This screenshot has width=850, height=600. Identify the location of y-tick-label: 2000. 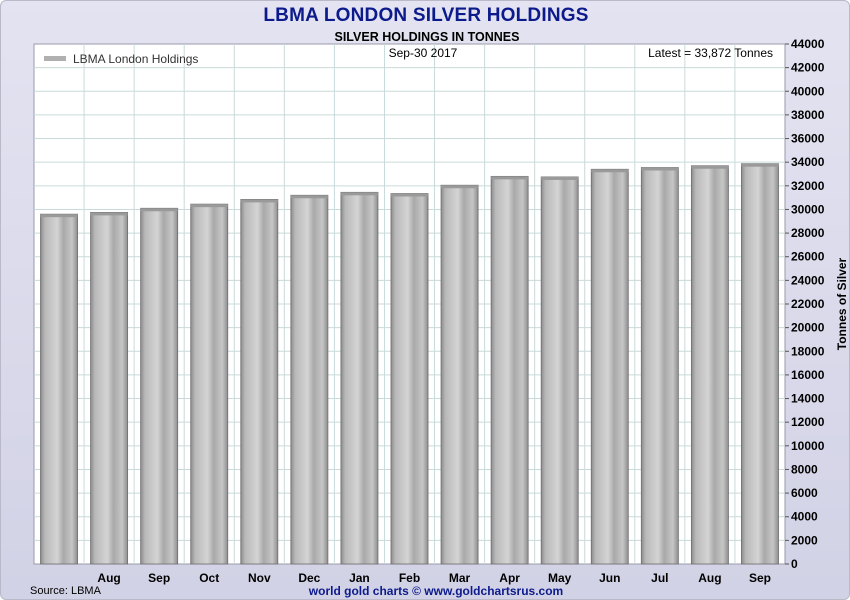
(804, 540).